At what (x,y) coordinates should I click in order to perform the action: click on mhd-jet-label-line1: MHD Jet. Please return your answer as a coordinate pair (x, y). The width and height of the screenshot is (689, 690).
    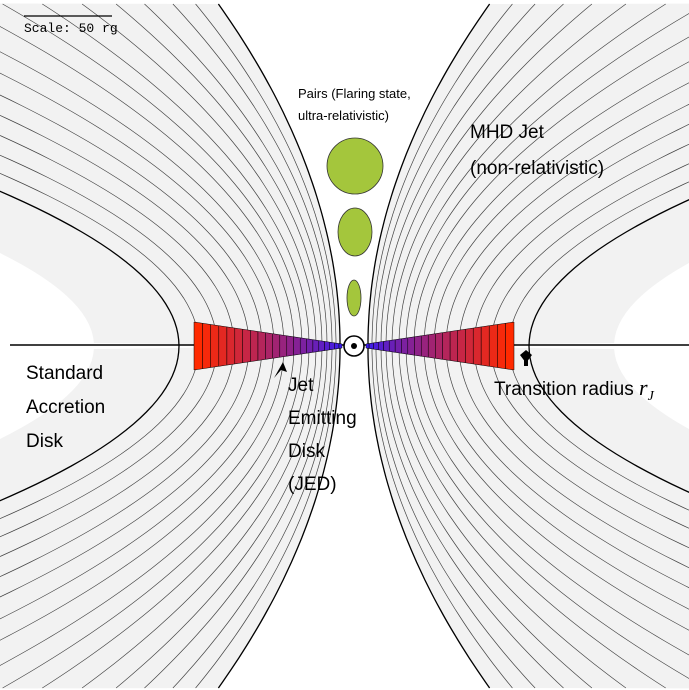
    Looking at the image, I should click on (507, 132).